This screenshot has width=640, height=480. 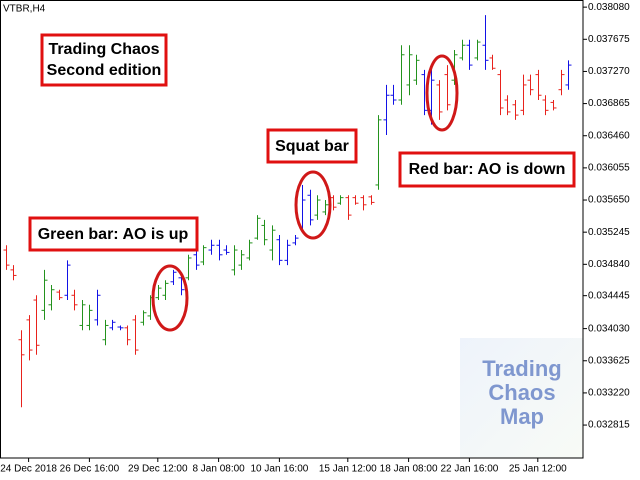 I want to click on y-tick-label: 0.034445, so click(x=609, y=295).